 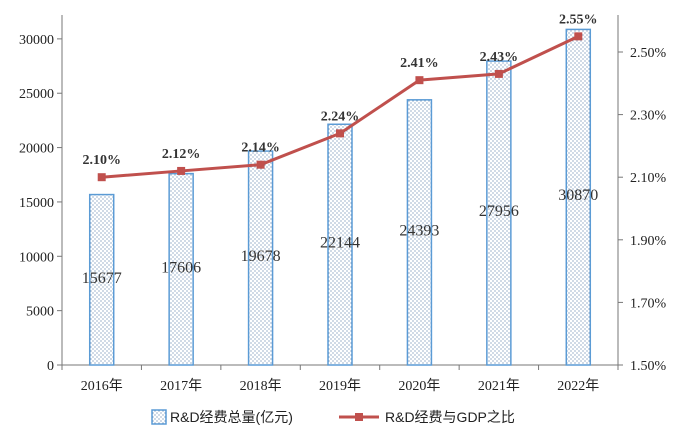 I want to click on bar-value-label: 15677, so click(x=102, y=278).